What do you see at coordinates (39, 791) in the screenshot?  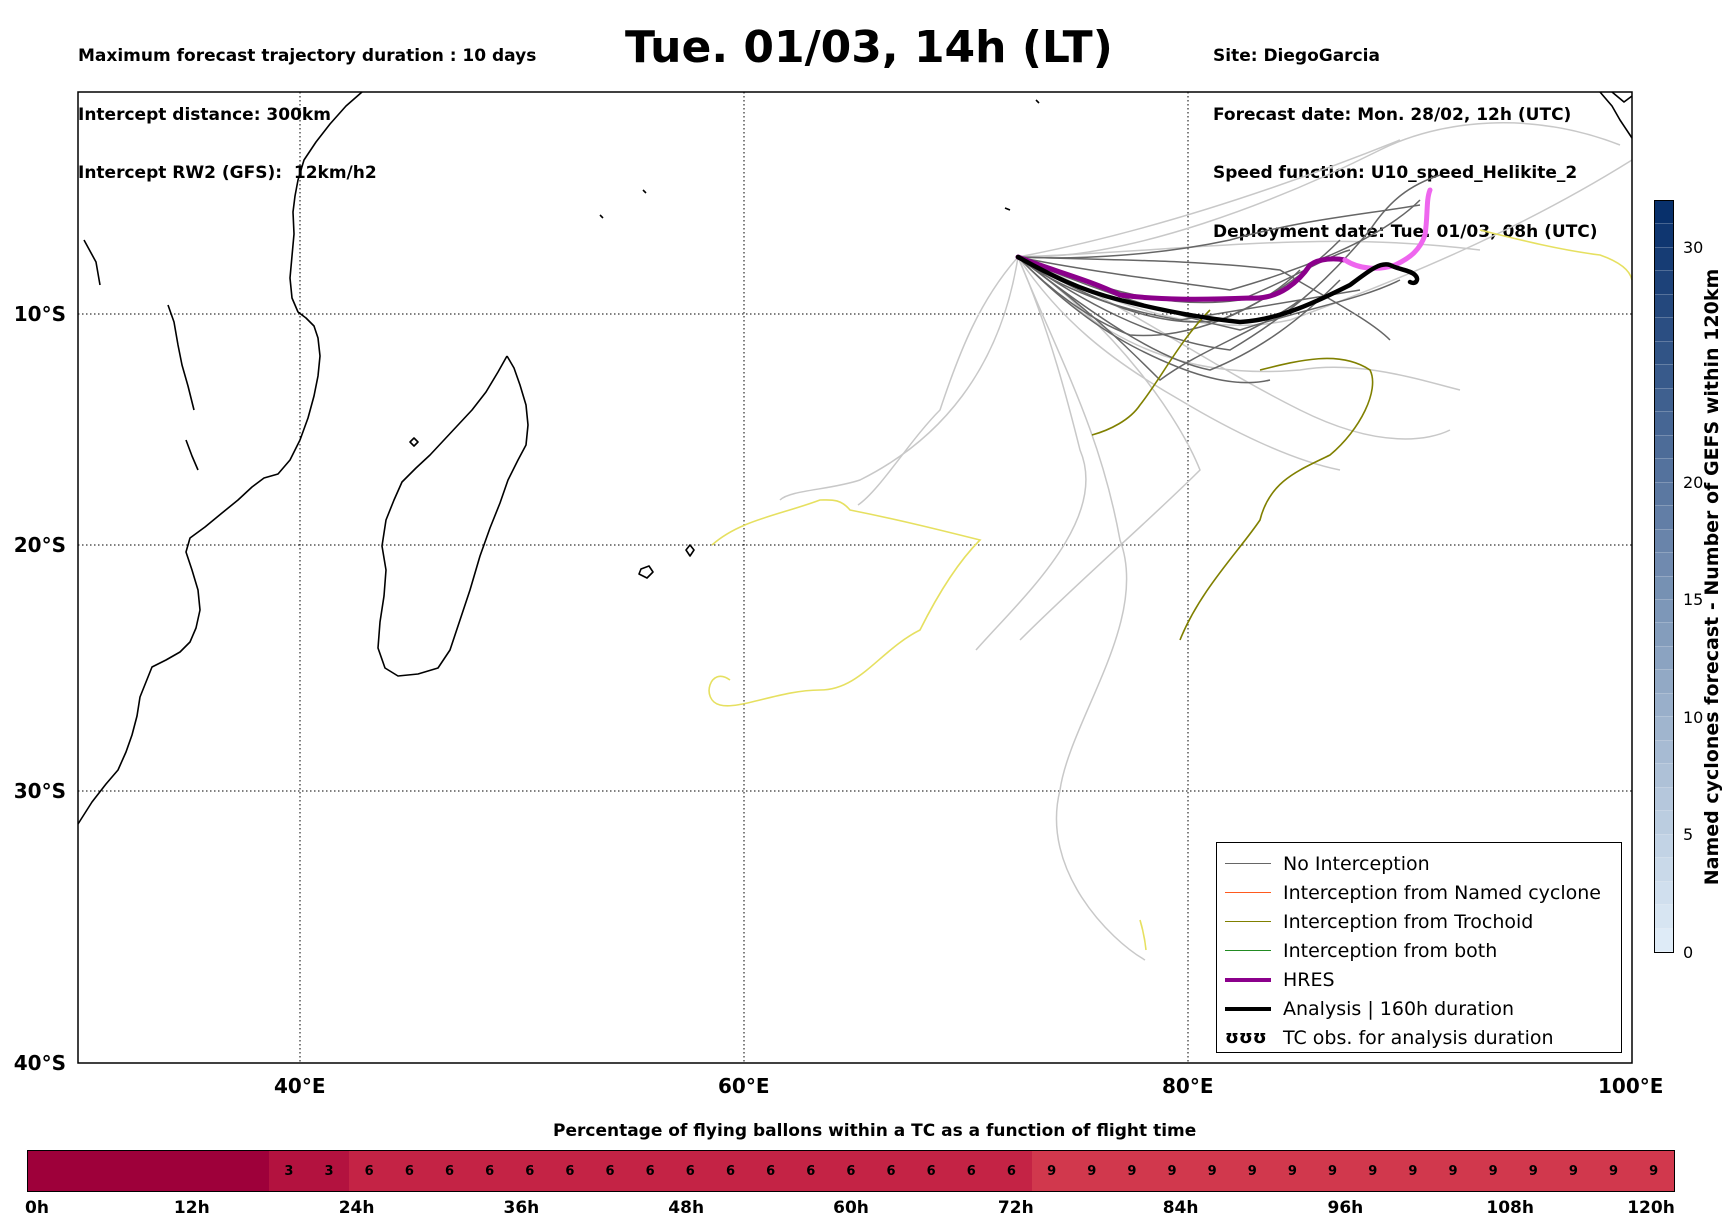 I see `lat-label-30s: 30°S` at bounding box center [39, 791].